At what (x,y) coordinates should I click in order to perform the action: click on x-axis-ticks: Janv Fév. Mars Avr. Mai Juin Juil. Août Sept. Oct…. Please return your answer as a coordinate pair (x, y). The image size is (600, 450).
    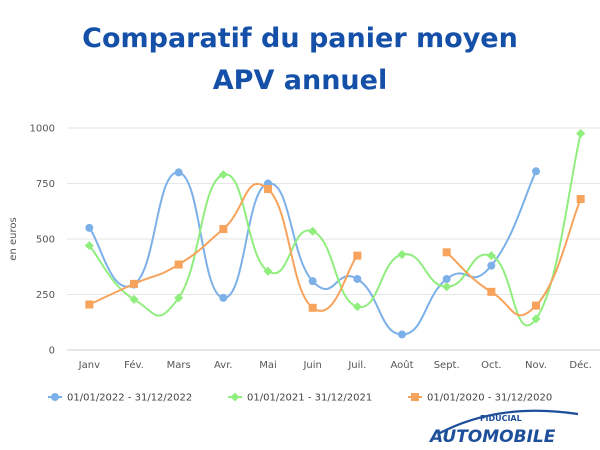
    Looking at the image, I should click on (335, 365).